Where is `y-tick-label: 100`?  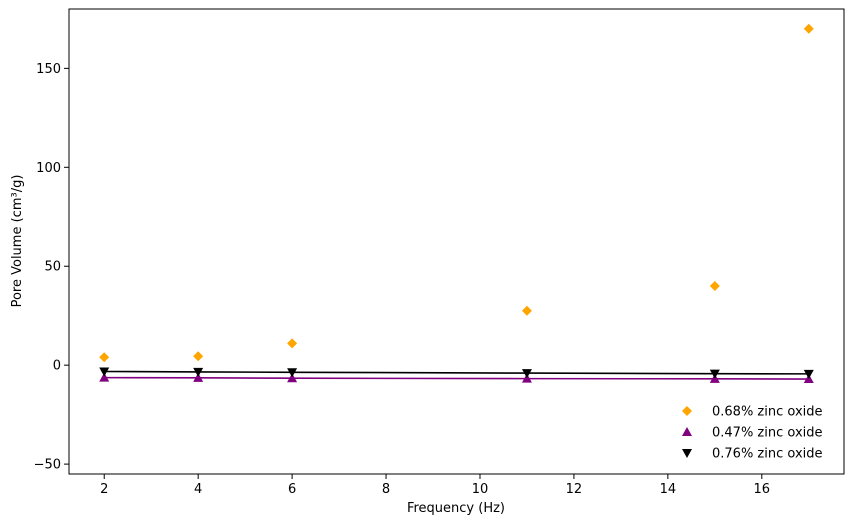 y-tick-label: 100 is located at coordinates (48, 168).